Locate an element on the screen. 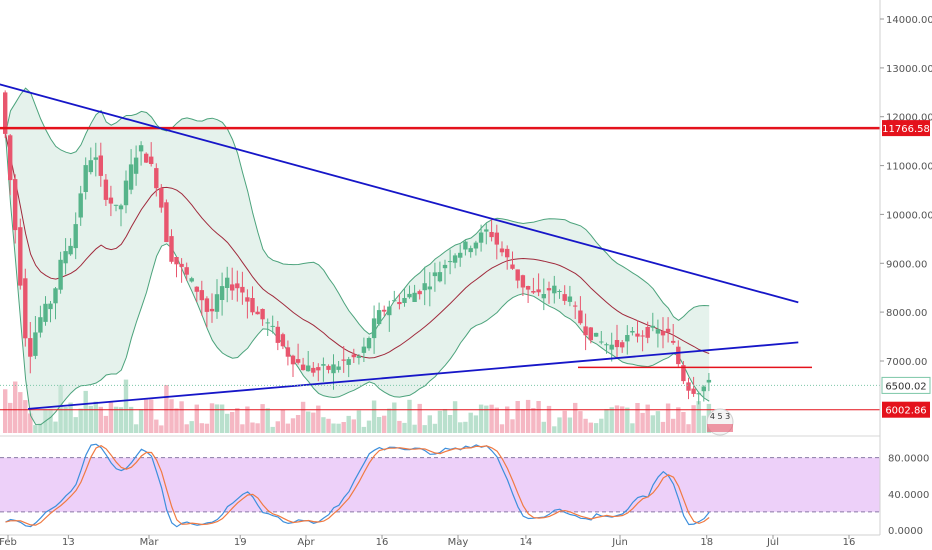  price-tick-label: 9000.00 is located at coordinates (906, 264).